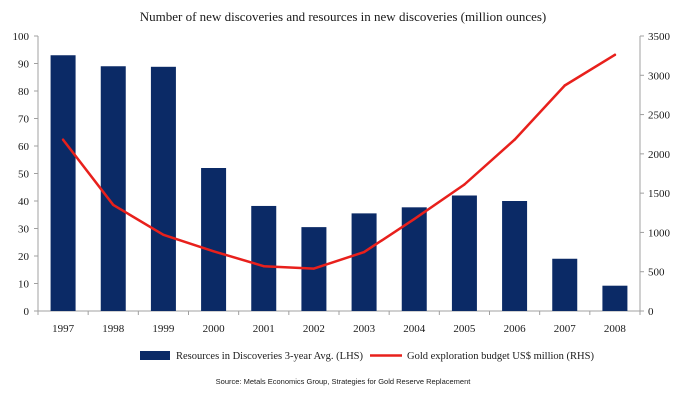  What do you see at coordinates (24, 257) in the screenshot?
I see `left-tick-label: 20` at bounding box center [24, 257].